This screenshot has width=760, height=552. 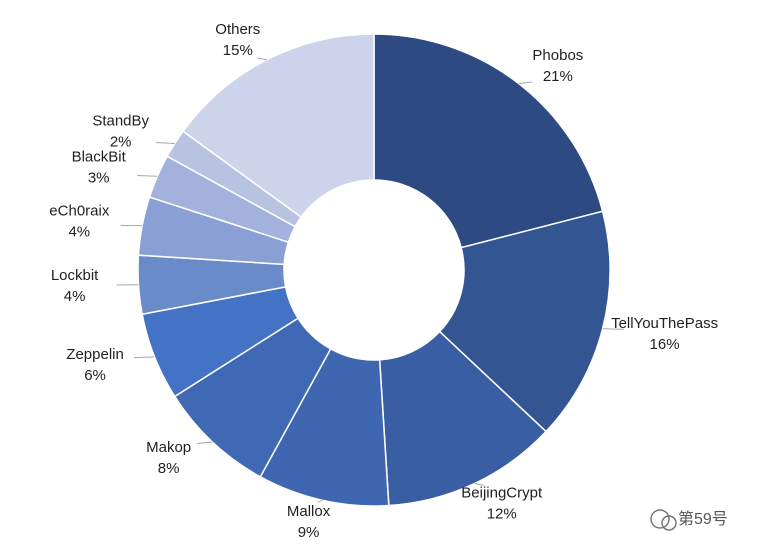 I want to click on slice-label: BlackBit, so click(x=99, y=157).